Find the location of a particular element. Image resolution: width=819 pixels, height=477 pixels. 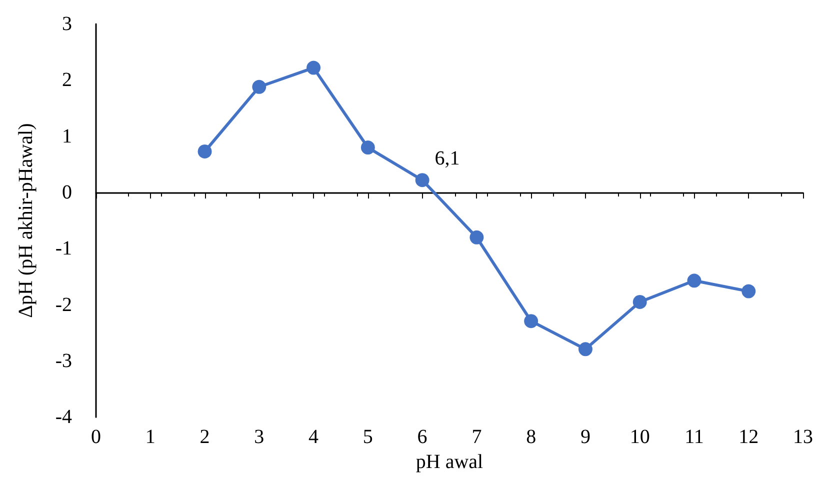

x-tick-label: 3 is located at coordinates (259, 437).